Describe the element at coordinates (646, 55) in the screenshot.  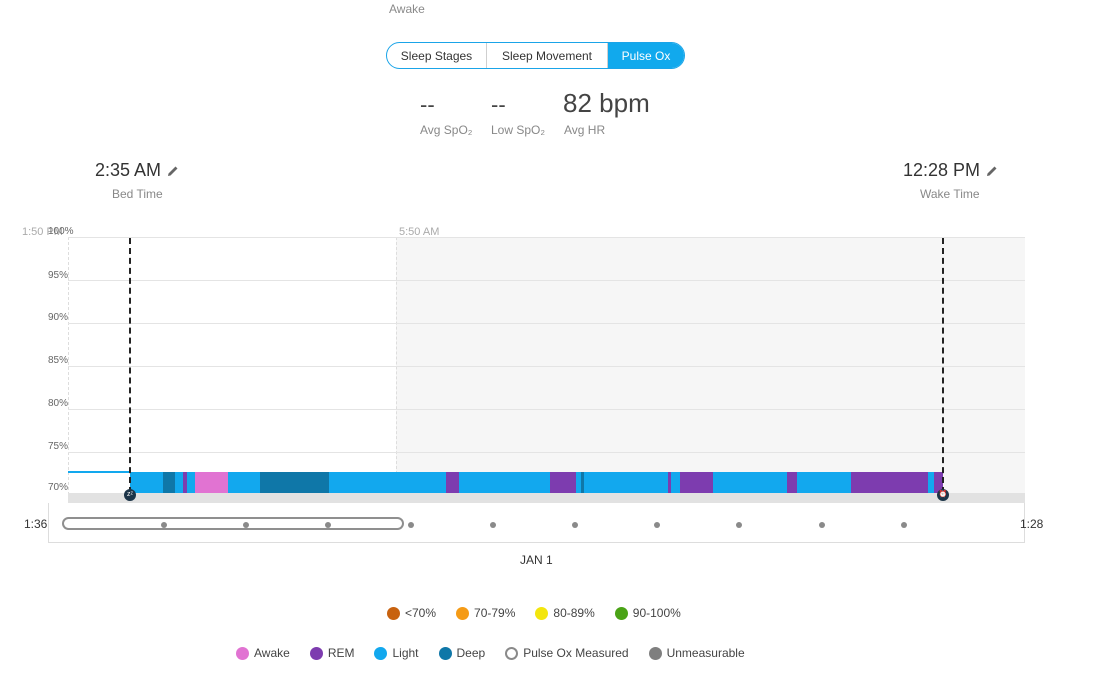
I see `tab-pulse-ox: Pulse Ox` at that location.